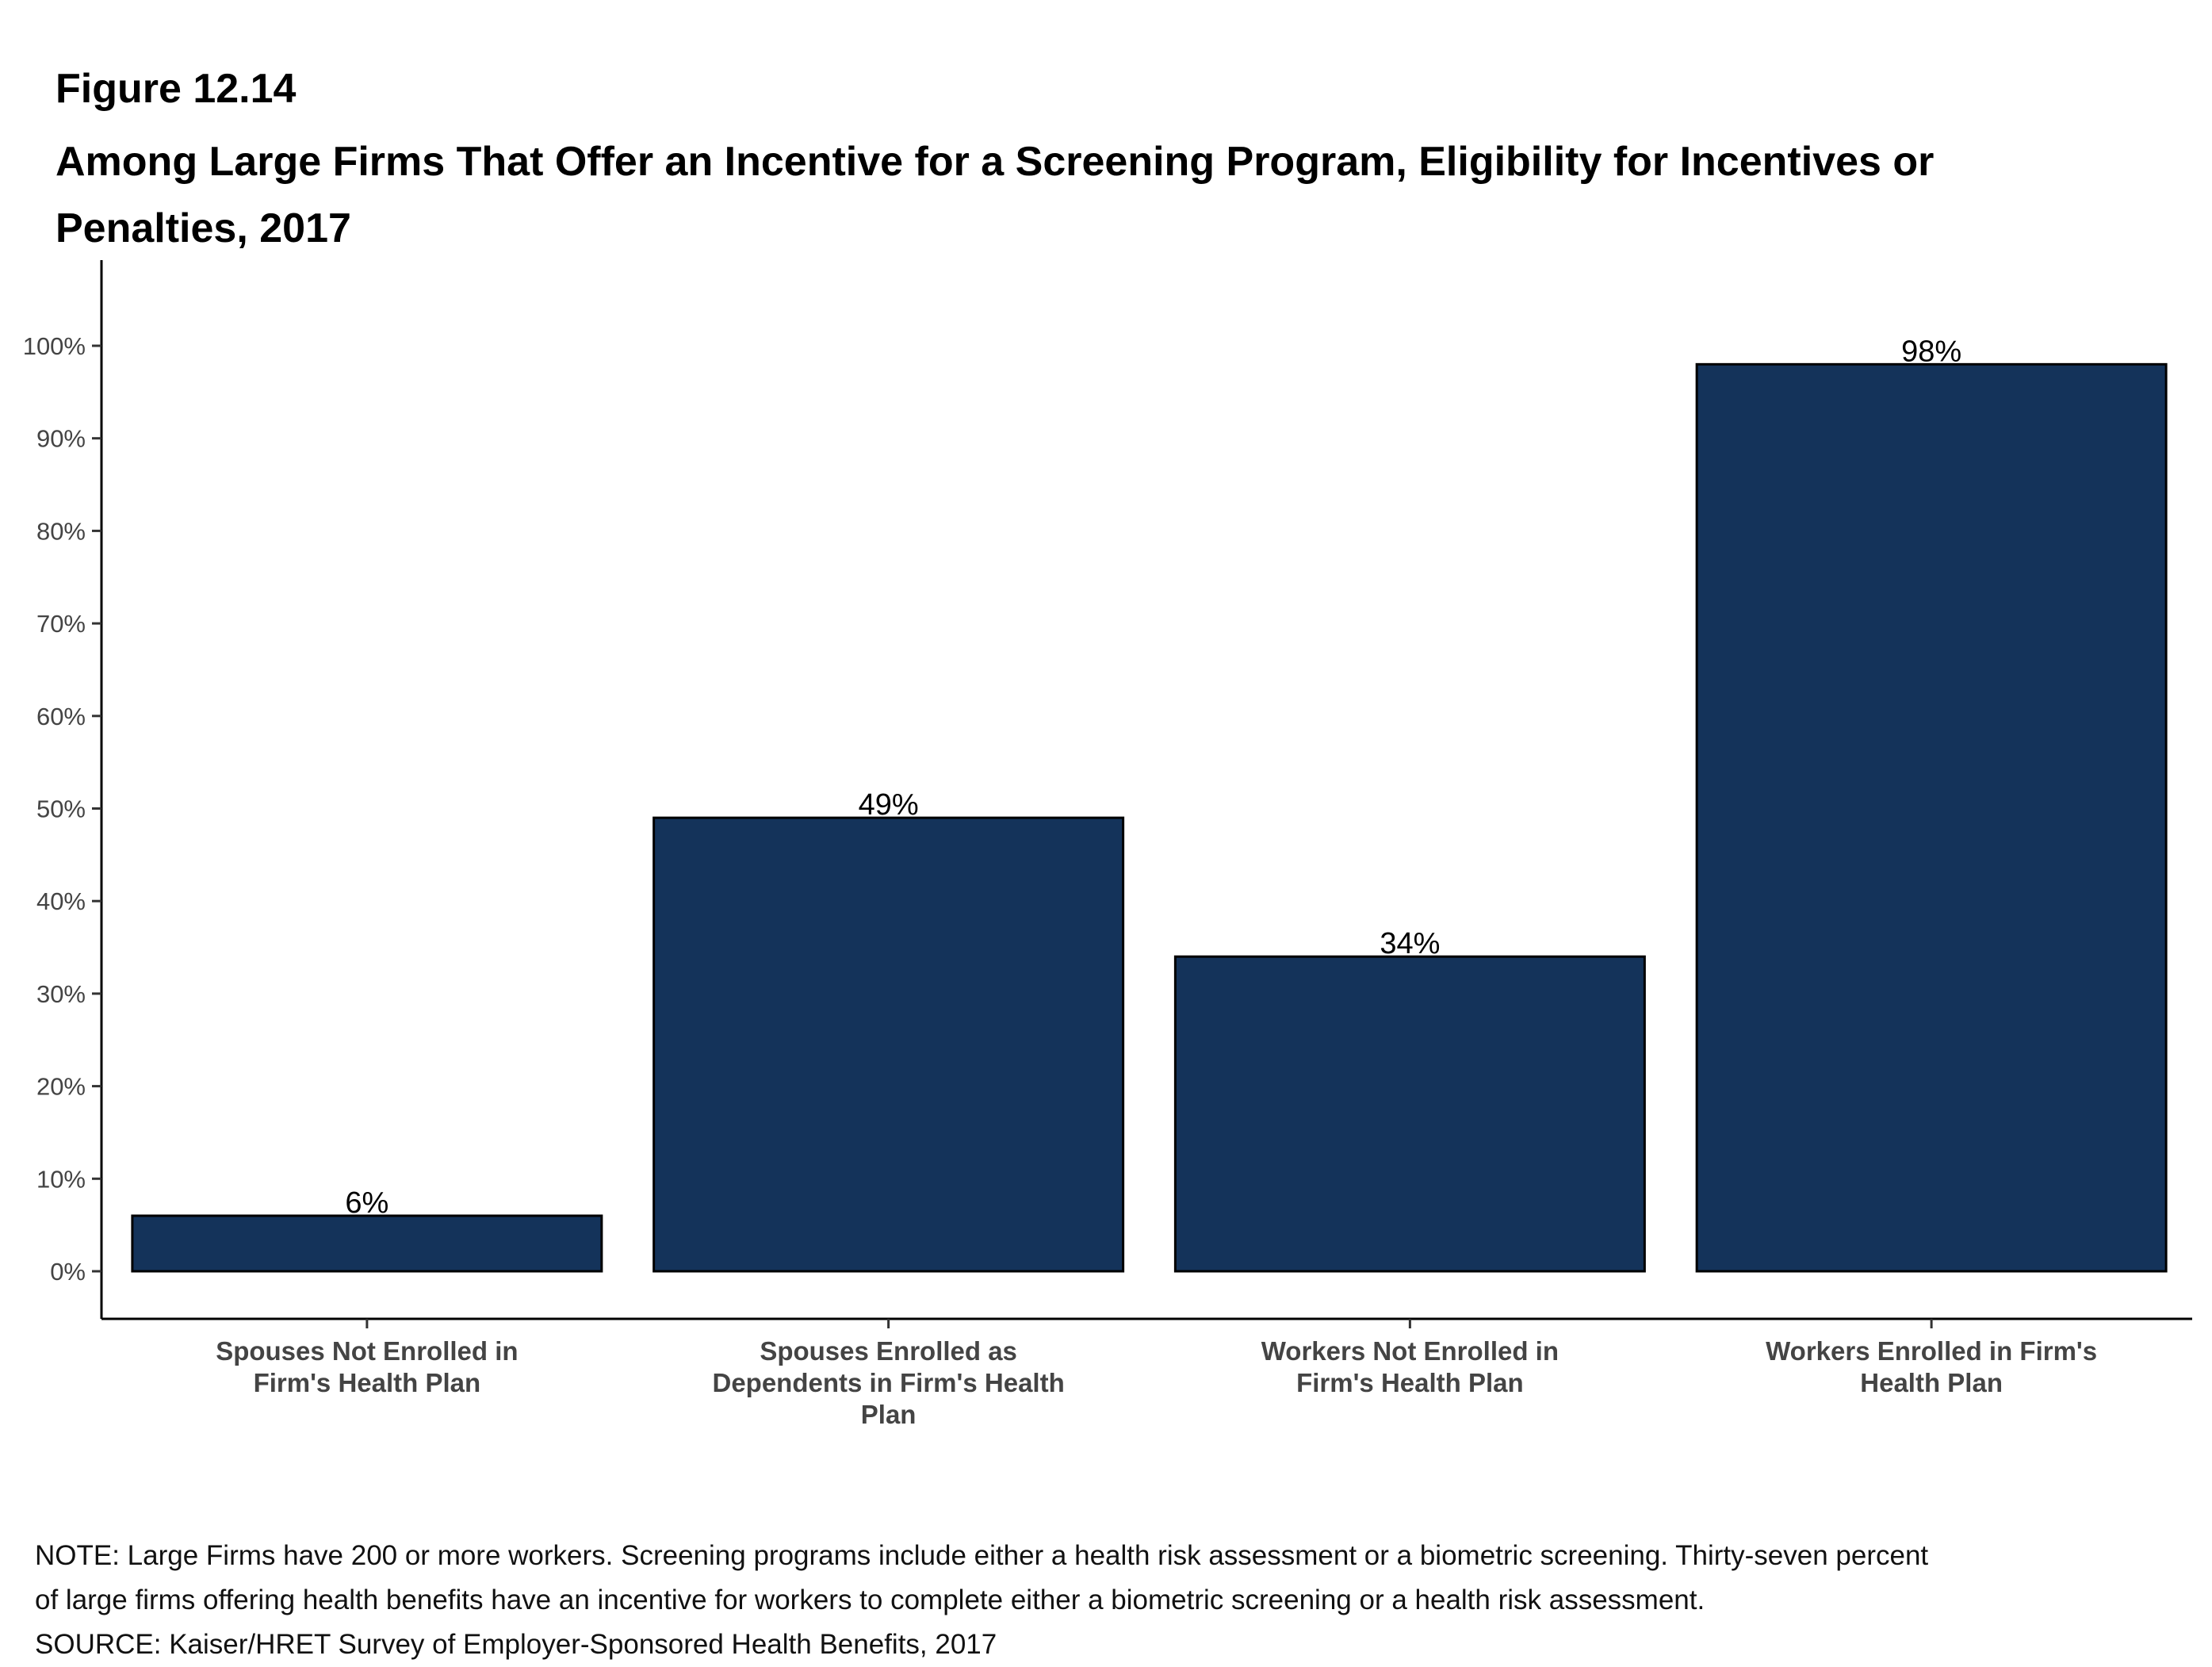  What do you see at coordinates (1931, 351) in the screenshot?
I see `bar-value-label: 98%` at bounding box center [1931, 351].